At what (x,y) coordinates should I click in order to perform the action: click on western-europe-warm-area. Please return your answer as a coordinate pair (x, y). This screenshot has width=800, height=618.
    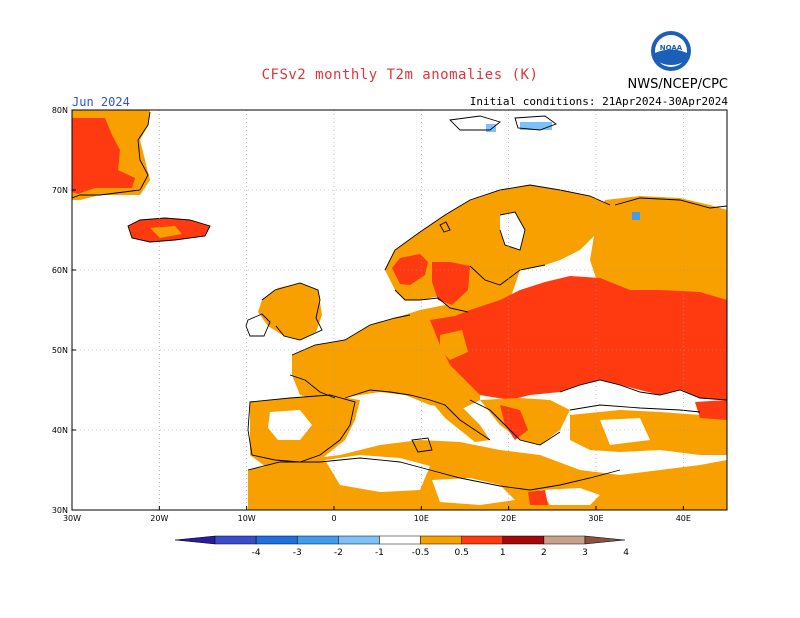
    Looking at the image, I should click on (386, 357).